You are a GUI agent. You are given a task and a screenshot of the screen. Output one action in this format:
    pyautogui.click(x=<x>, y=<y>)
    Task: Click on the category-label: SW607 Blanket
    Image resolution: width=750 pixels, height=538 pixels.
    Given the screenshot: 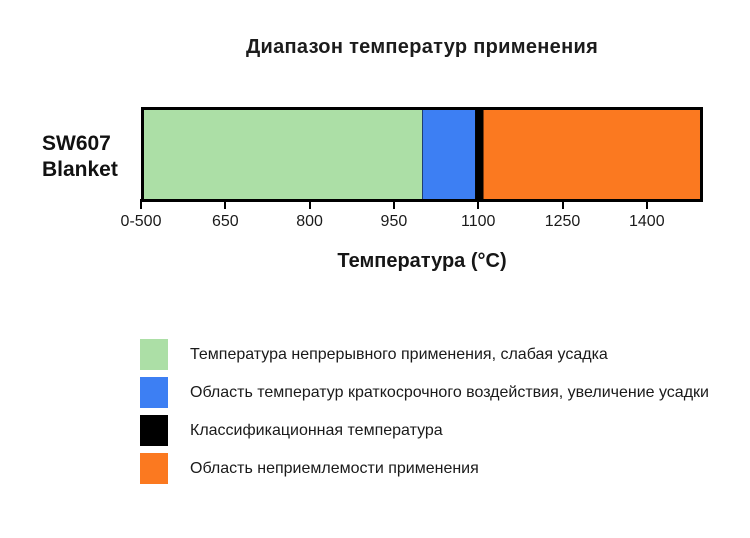 What is the action you would take?
    pyautogui.click(x=80, y=156)
    